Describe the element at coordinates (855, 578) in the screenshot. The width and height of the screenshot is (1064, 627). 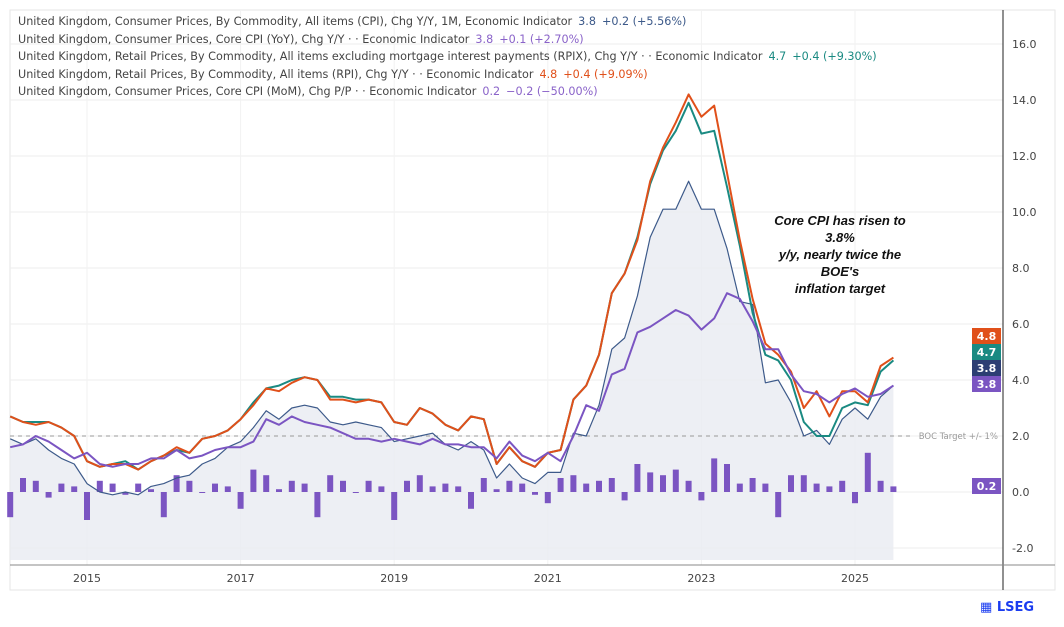
I see `x-tick-label: 2025` at that location.